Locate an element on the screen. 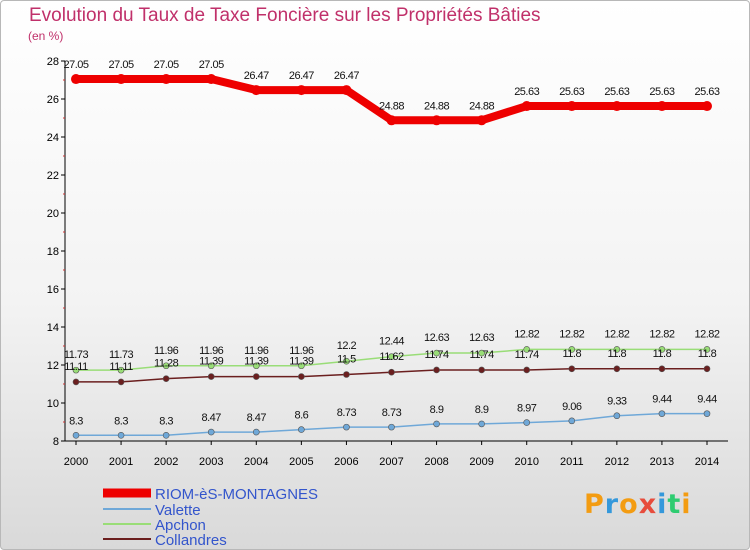 This screenshot has height=550, width=750. y-tick-label: 28 is located at coordinates (53, 62).